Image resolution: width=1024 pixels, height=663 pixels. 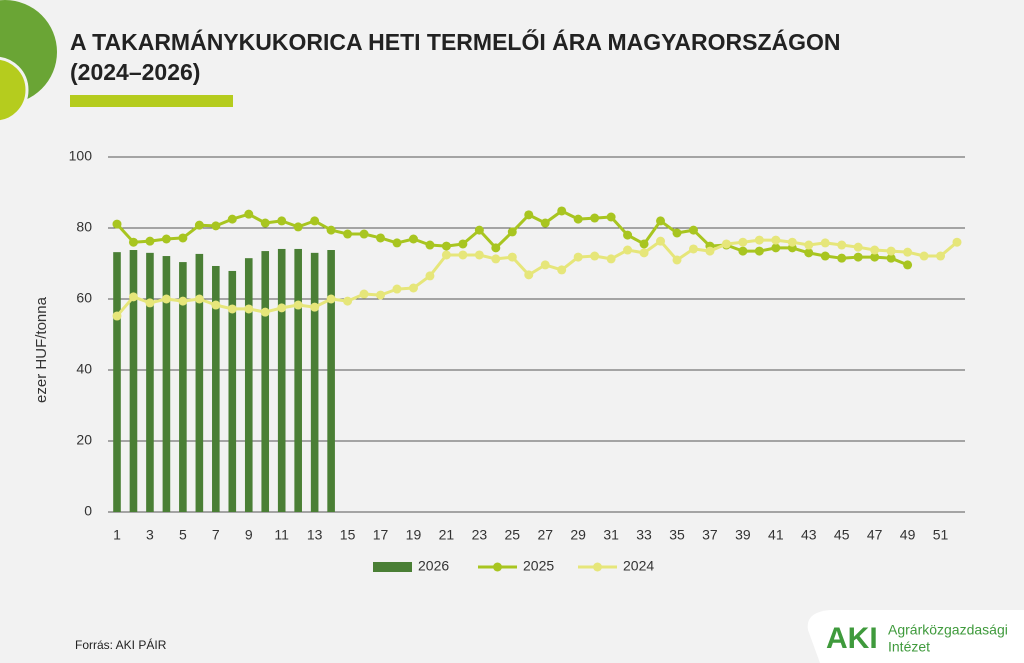 I want to click on x-tick-label: 7, so click(x=216, y=535).